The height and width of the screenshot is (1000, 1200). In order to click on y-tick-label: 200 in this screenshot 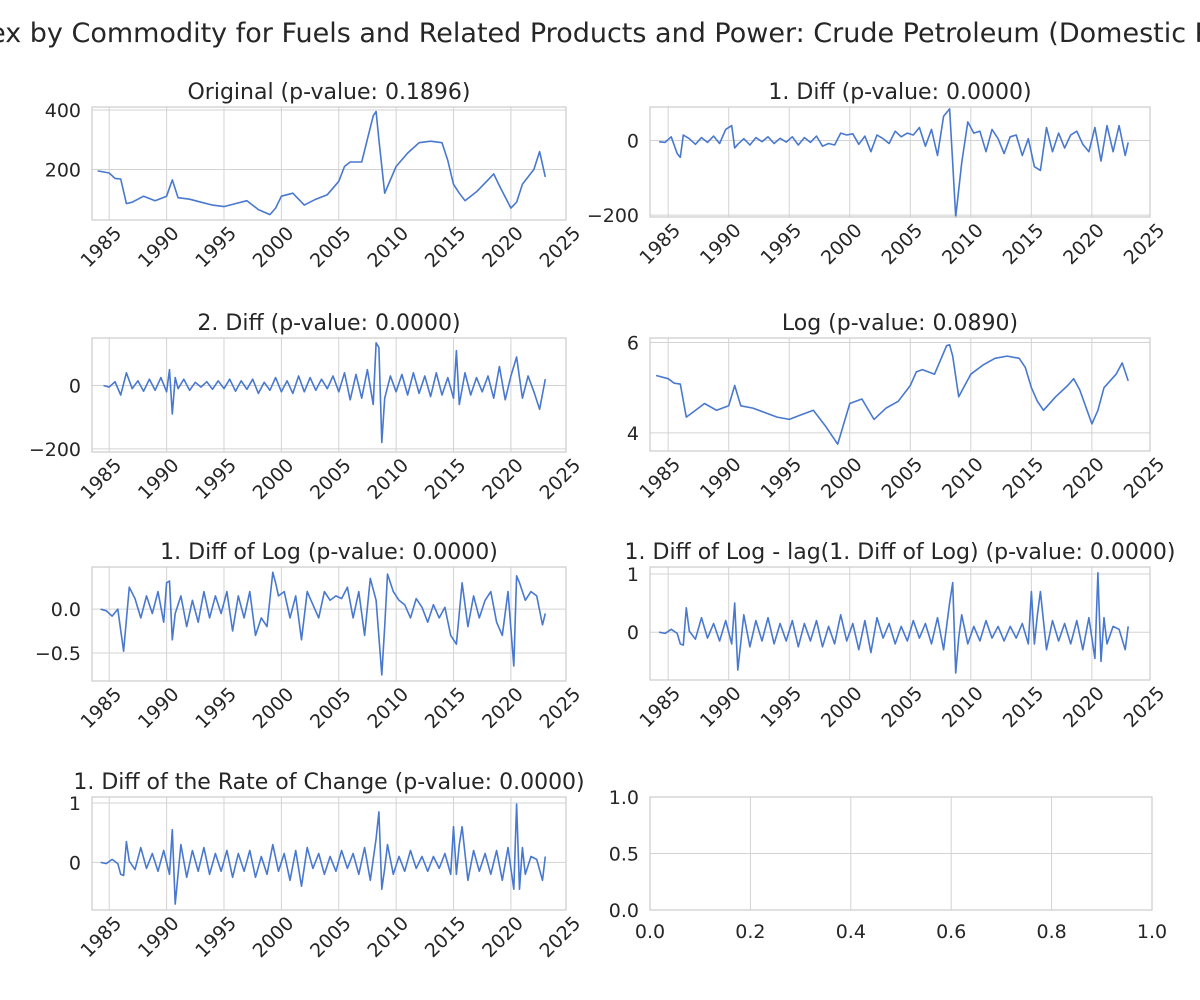, I will do `click(63, 170)`.